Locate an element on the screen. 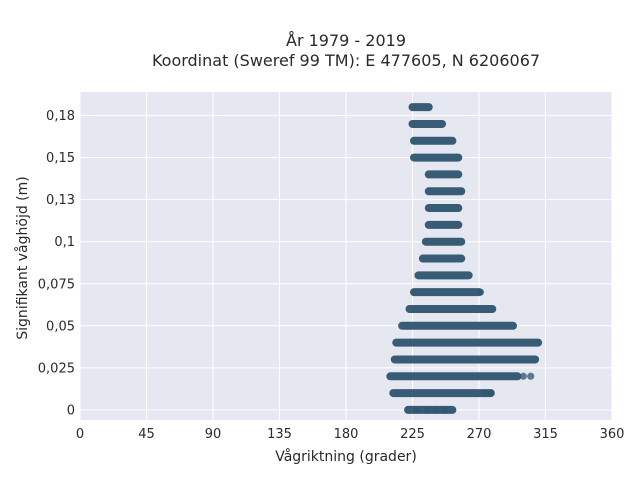 The width and height of the screenshot is (640, 480). y-tick-label: 0,18 is located at coordinates (60, 116).